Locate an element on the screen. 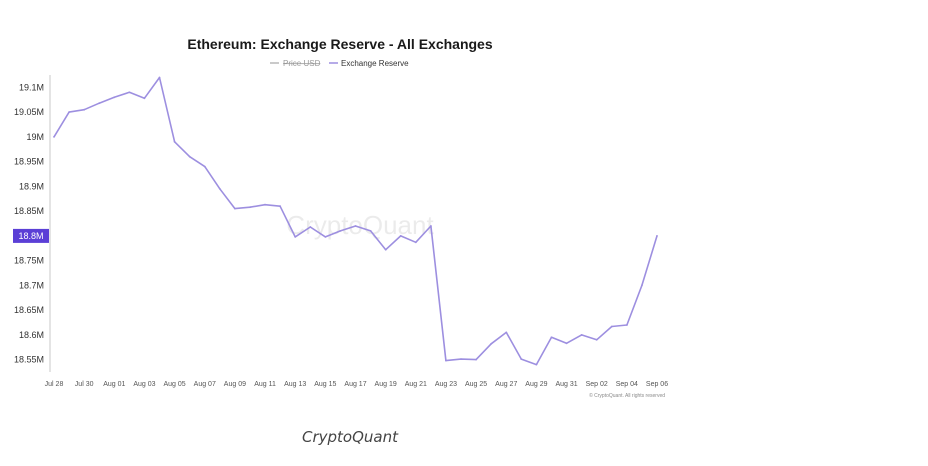  x-tick-label-aug-25: Aug 25 is located at coordinates (476, 384).